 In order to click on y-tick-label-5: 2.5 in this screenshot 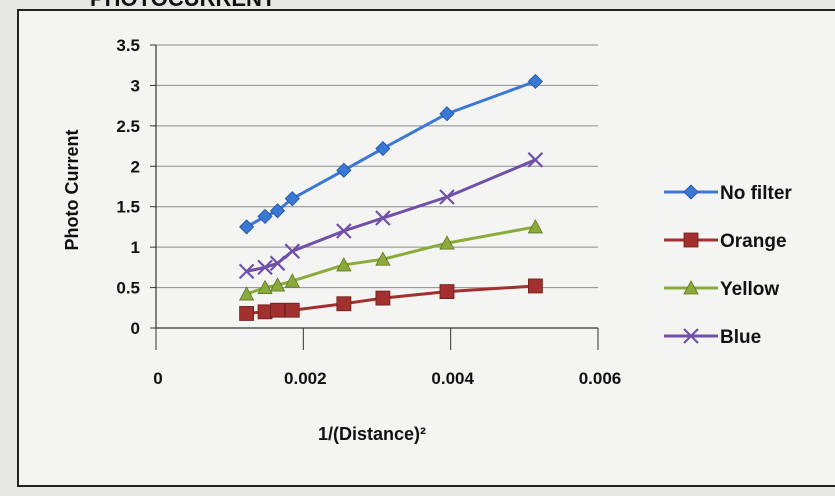, I will do `click(128, 126)`.